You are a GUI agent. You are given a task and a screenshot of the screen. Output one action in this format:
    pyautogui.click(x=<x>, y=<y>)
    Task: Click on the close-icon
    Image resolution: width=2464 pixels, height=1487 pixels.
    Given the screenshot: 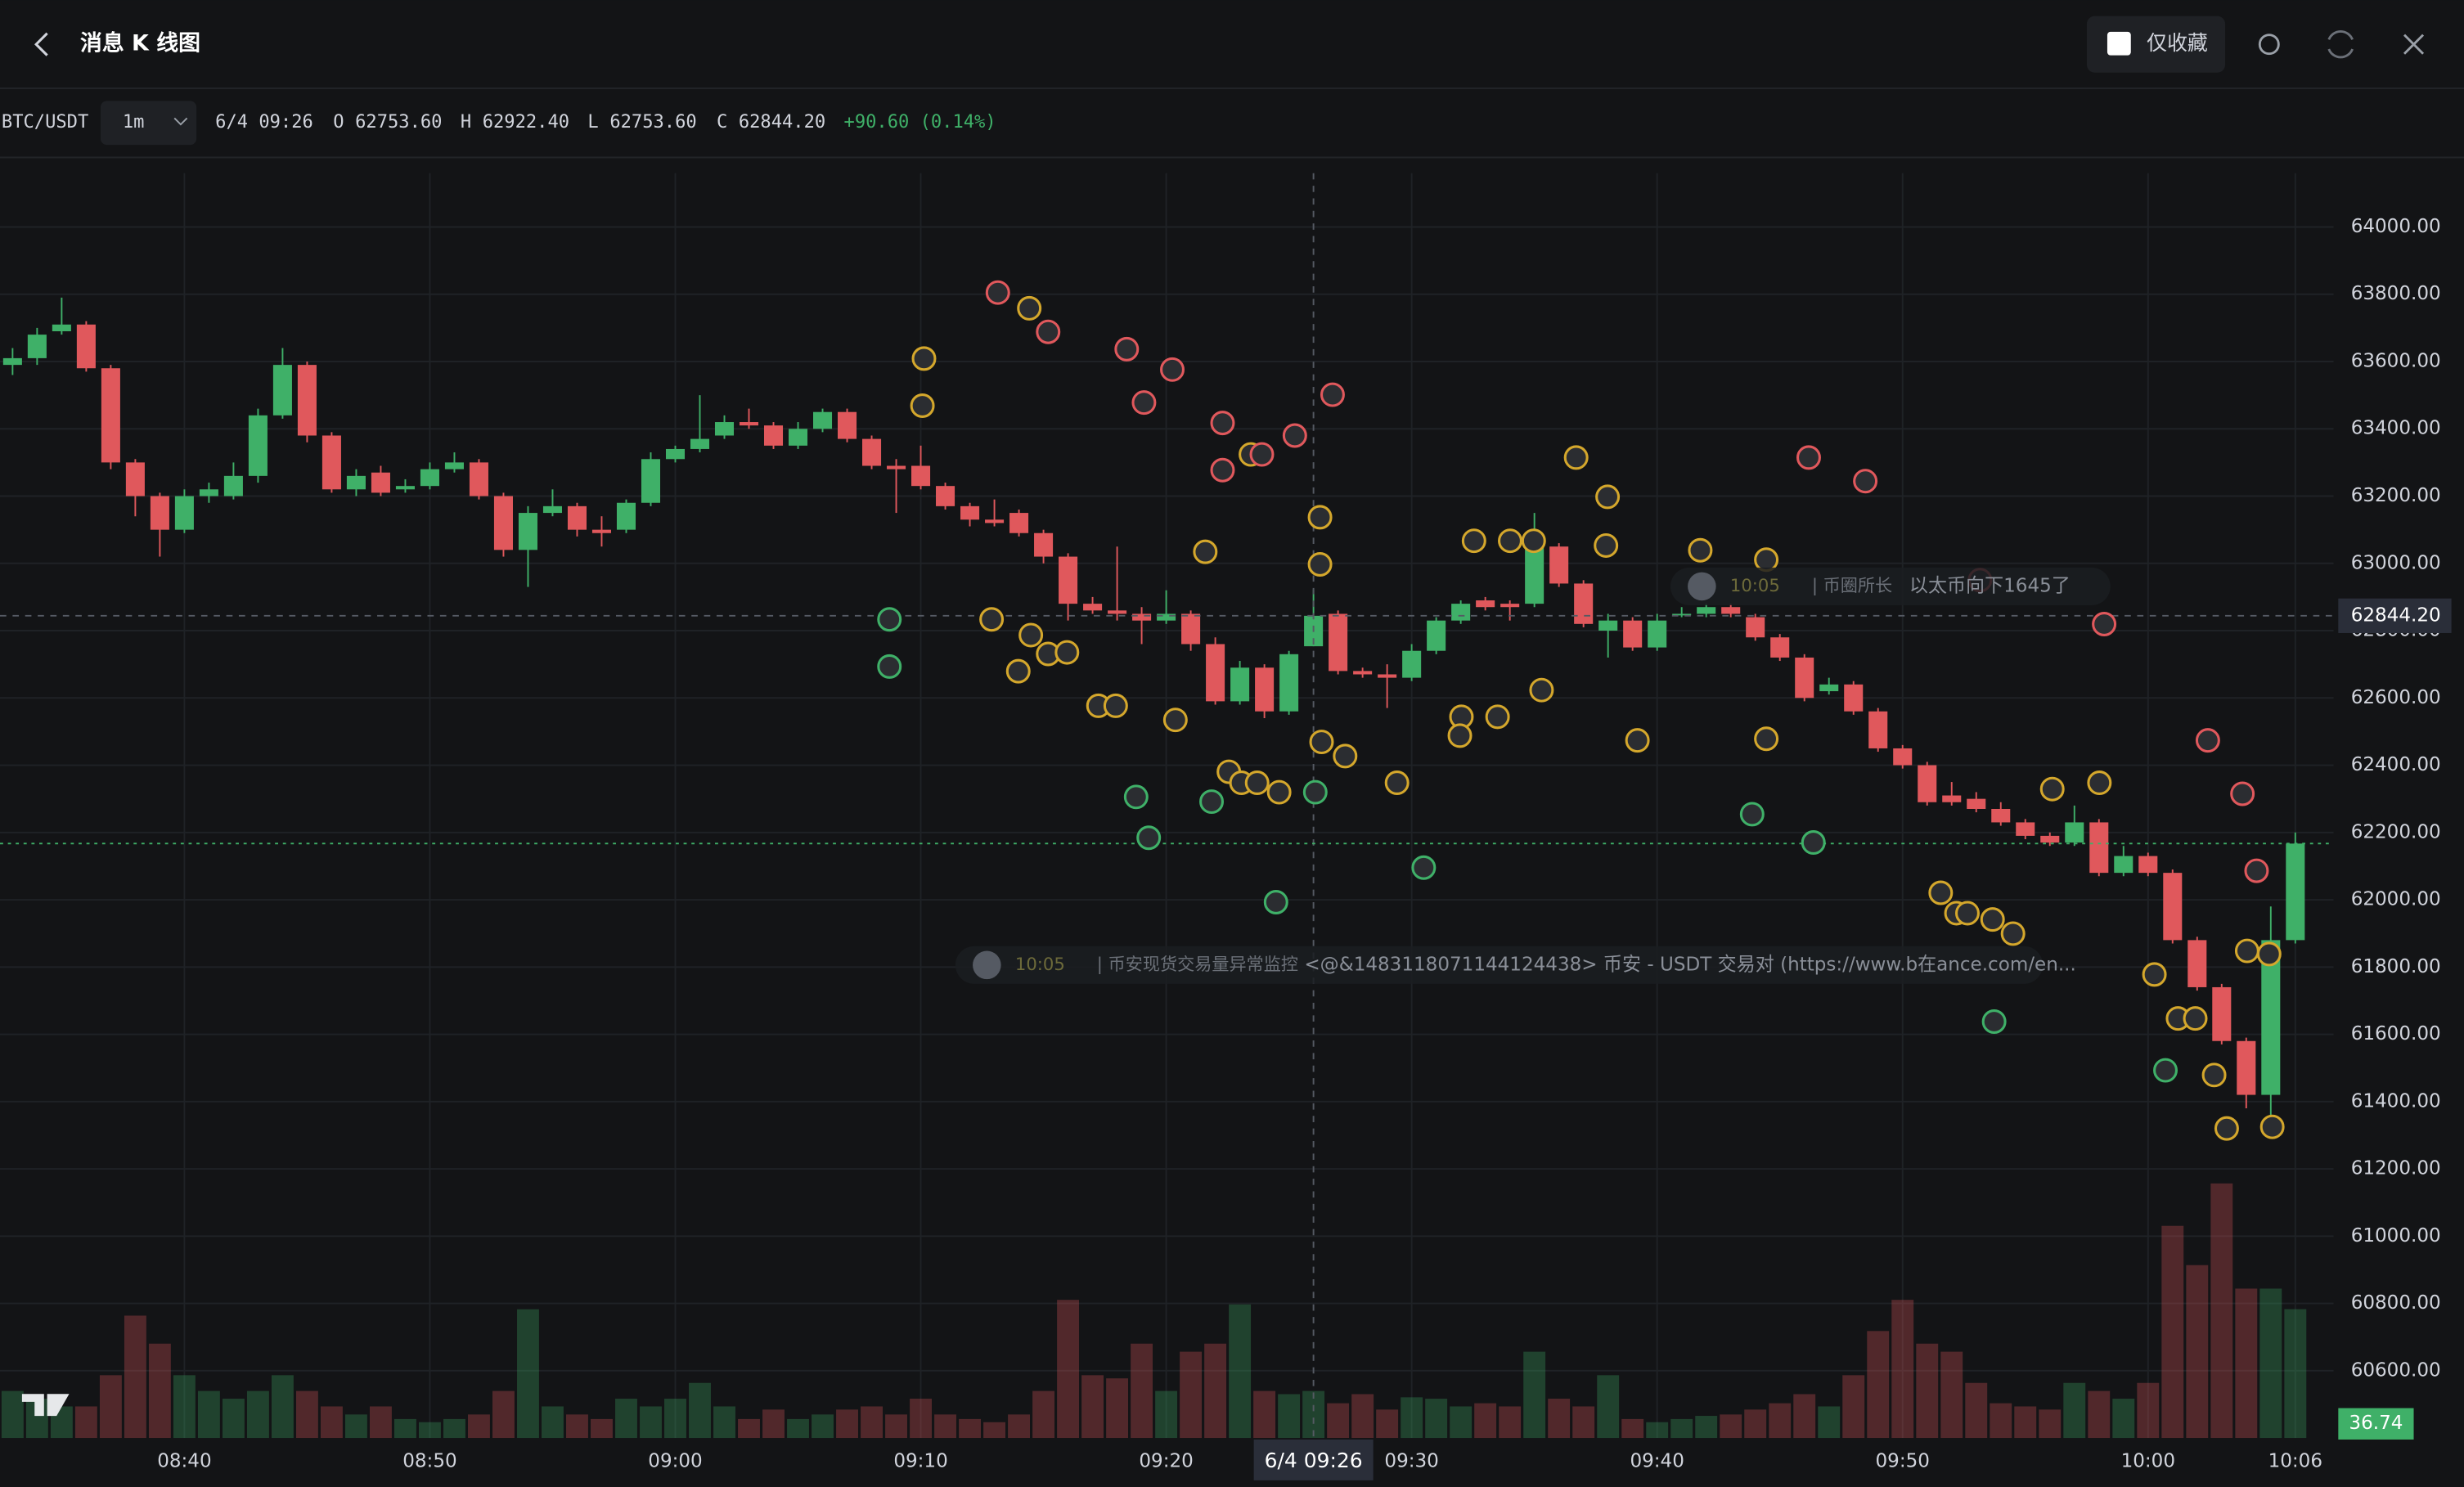 What is the action you would take?
    pyautogui.click(x=2414, y=44)
    